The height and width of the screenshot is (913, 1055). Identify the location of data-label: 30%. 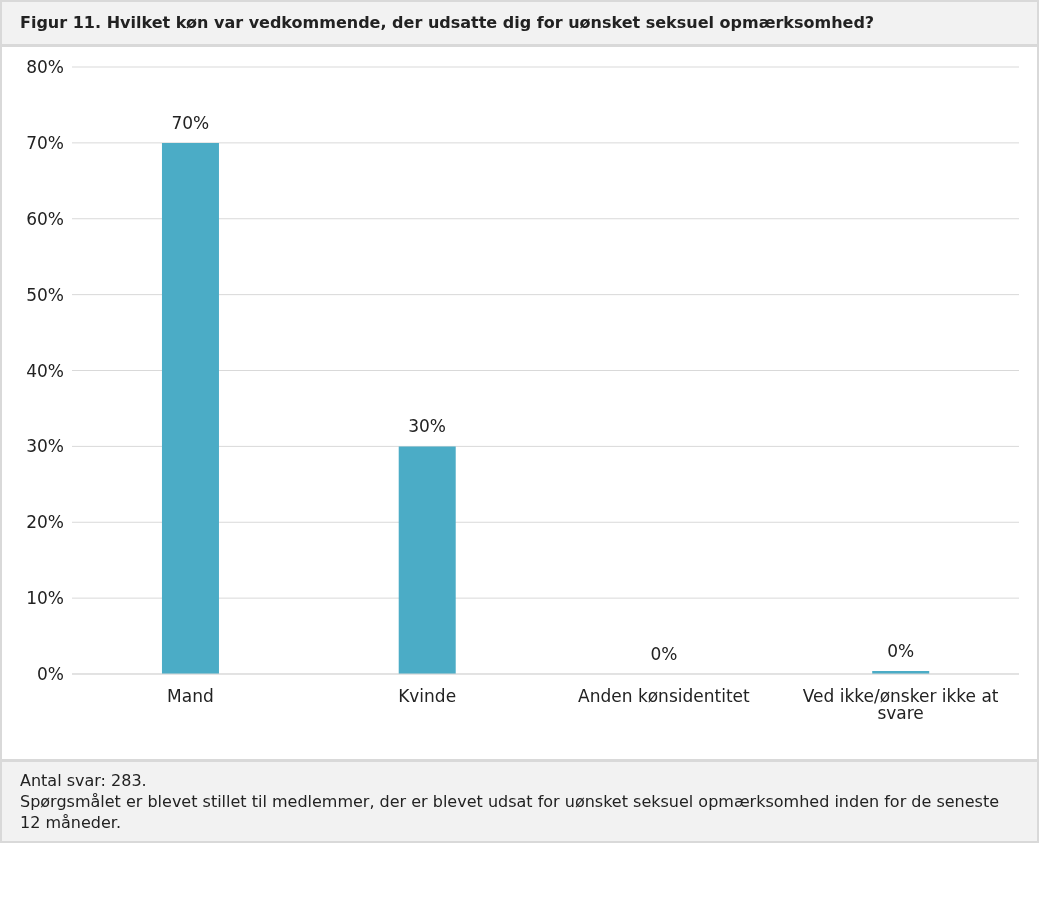
(427, 426).